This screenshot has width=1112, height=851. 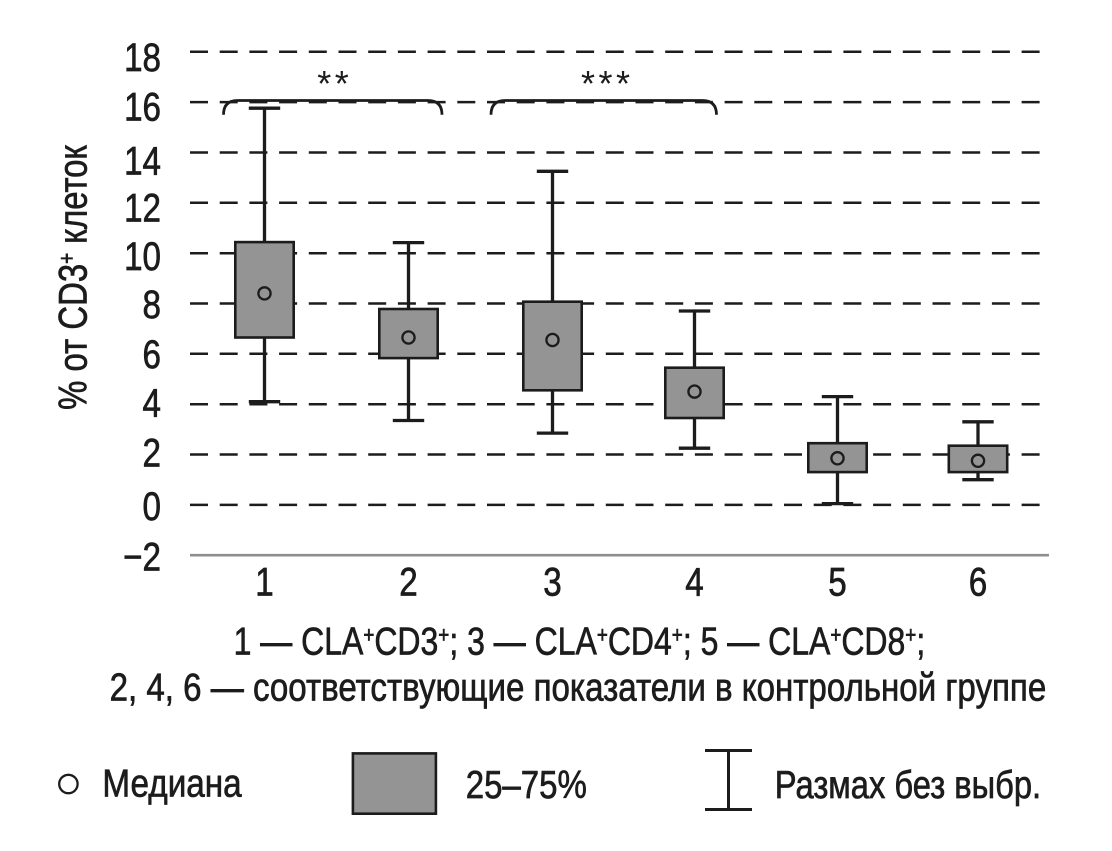 I want to click on svg-text: 16, so click(x=142, y=107).